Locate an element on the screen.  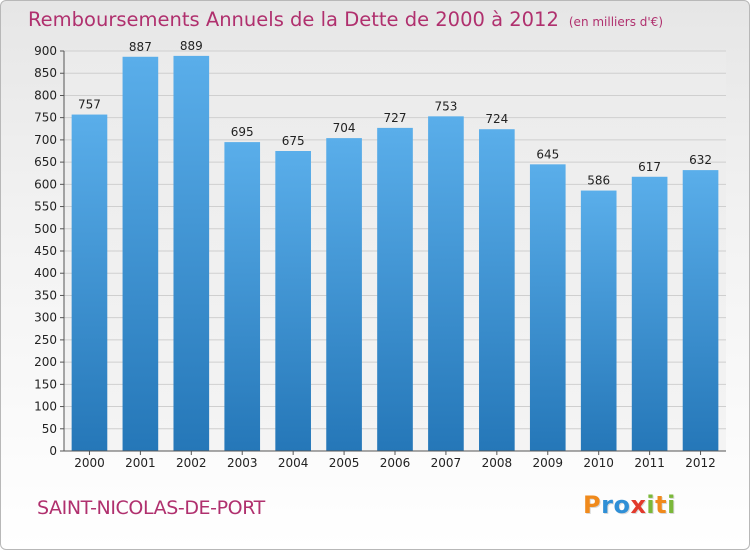
data-label-2006: 727 is located at coordinates (395, 118).